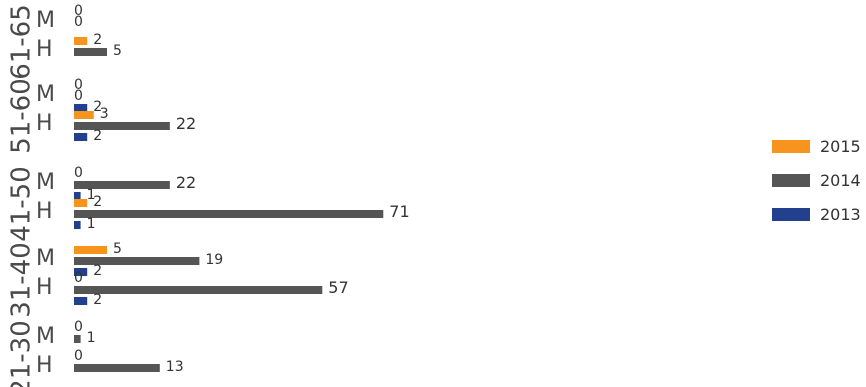  What do you see at coordinates (81, 203) in the screenshot?
I see `bar-41-50-h-2015` at bounding box center [81, 203].